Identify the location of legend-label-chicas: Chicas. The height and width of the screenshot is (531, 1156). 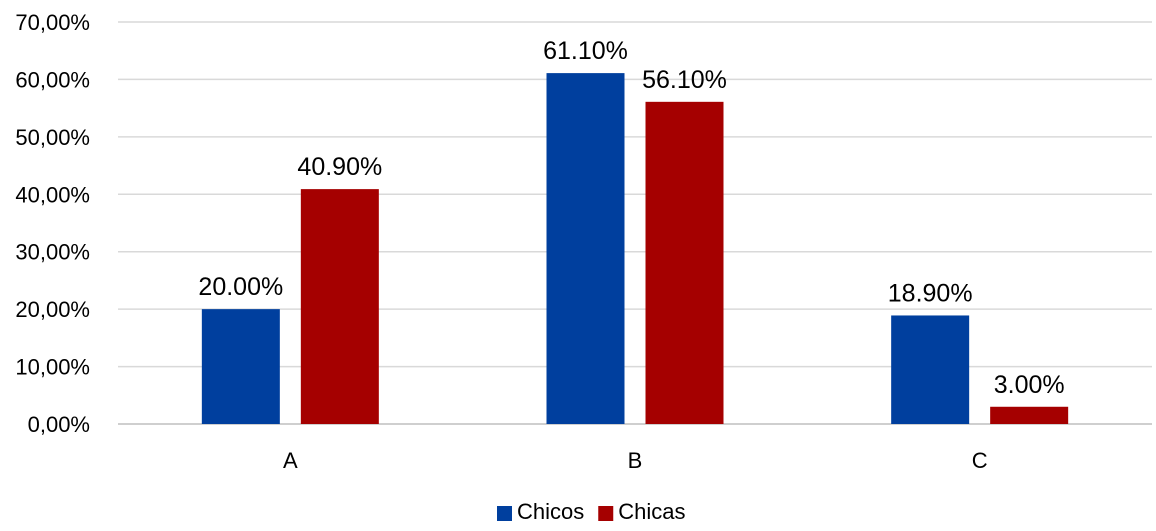
(651, 511).